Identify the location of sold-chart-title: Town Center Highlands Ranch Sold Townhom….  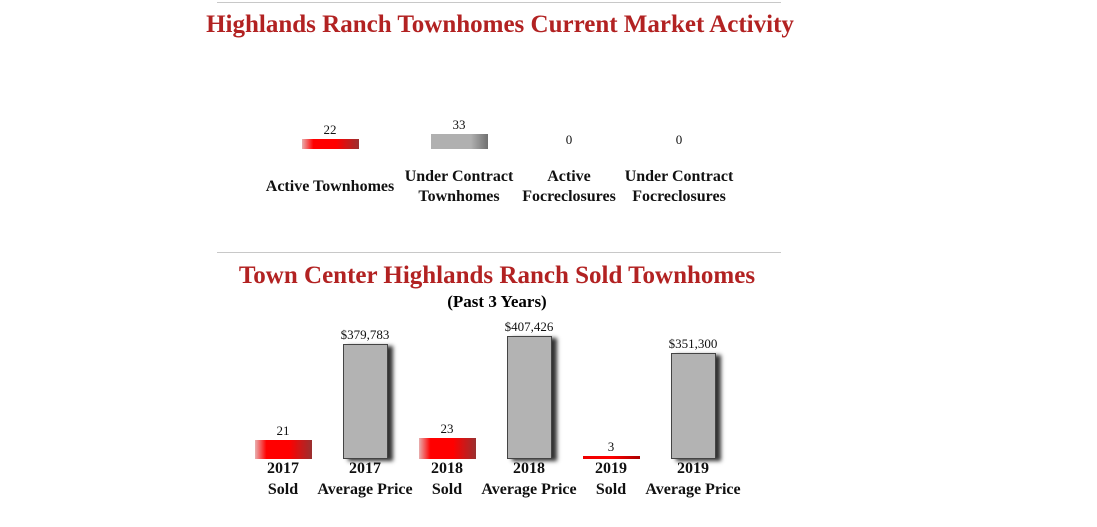
(497, 275).